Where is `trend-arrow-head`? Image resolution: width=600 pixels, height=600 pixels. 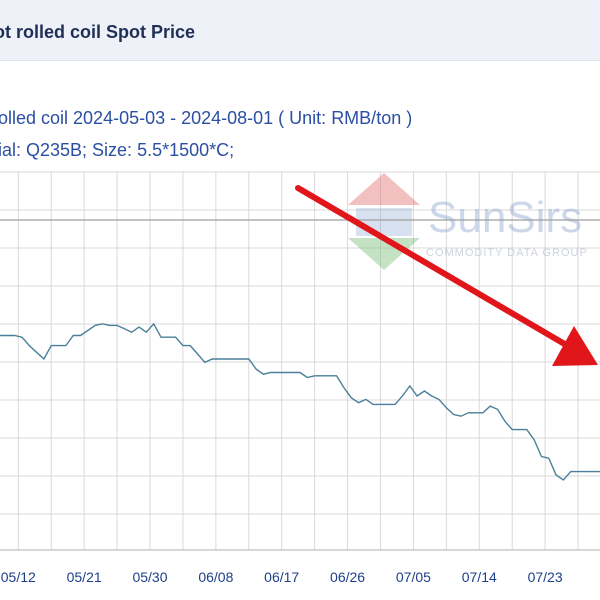
trend-arrow-head is located at coordinates (575, 346).